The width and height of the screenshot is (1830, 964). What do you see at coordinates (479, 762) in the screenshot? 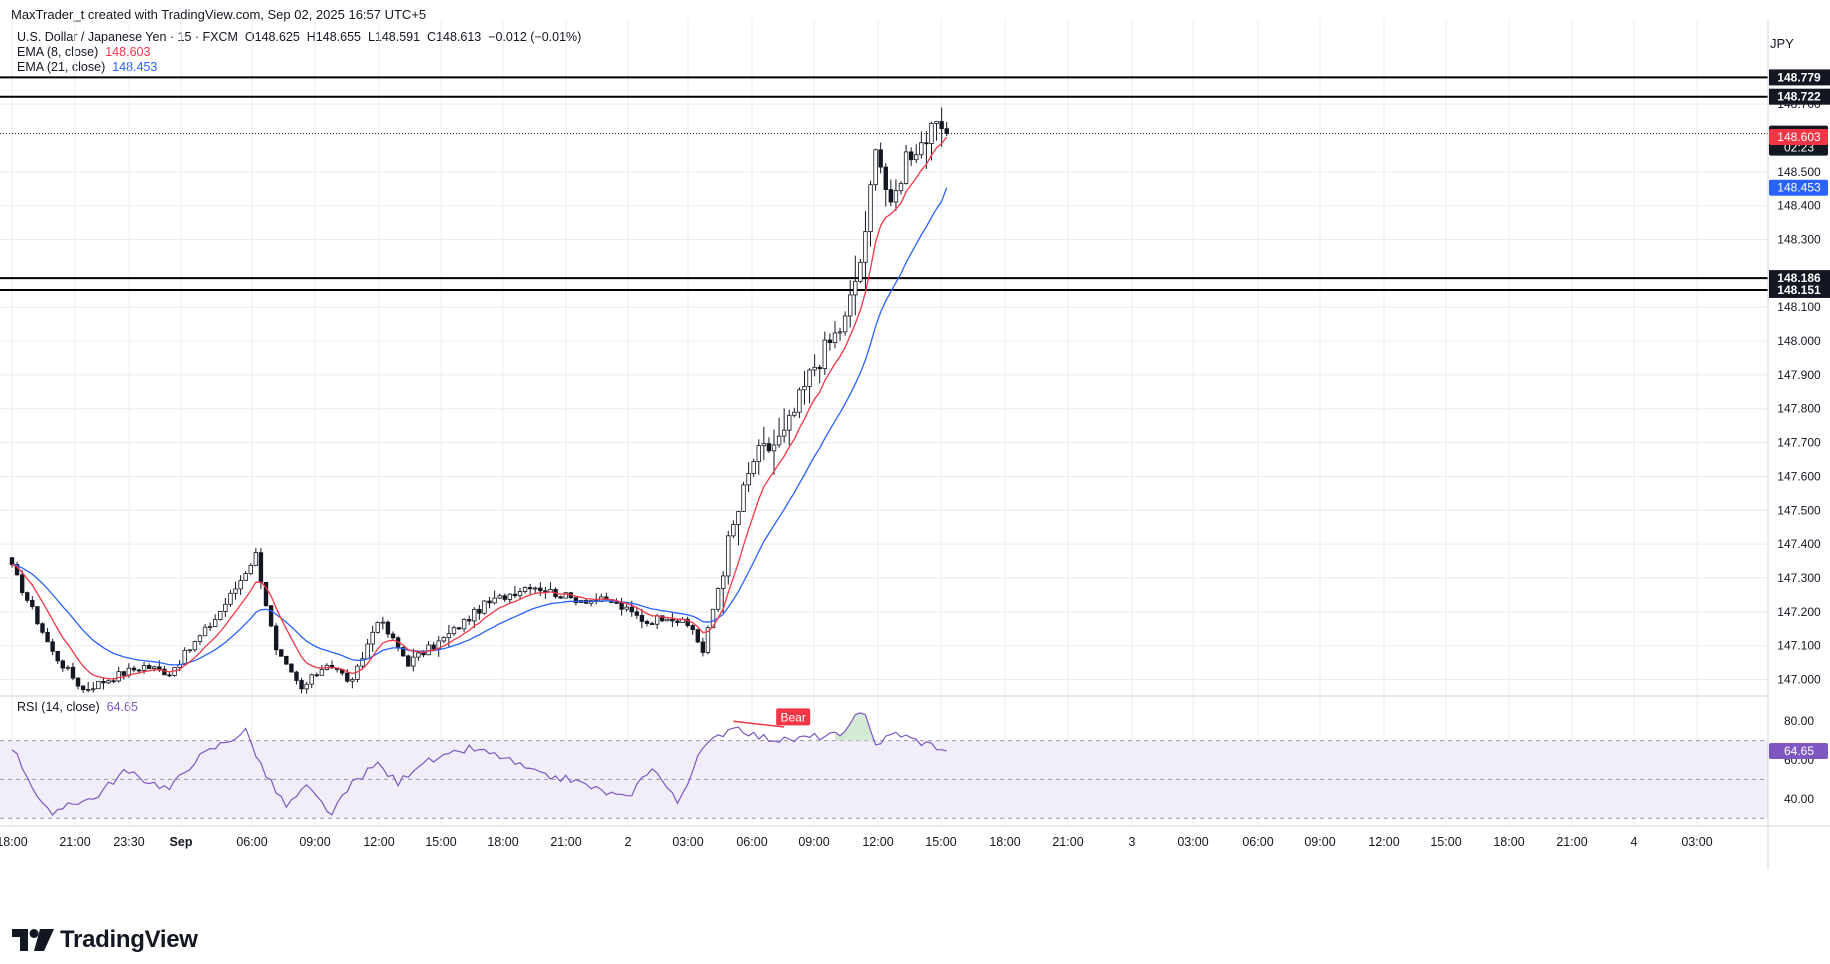
I see `rsi-line-layer: Bear` at bounding box center [479, 762].